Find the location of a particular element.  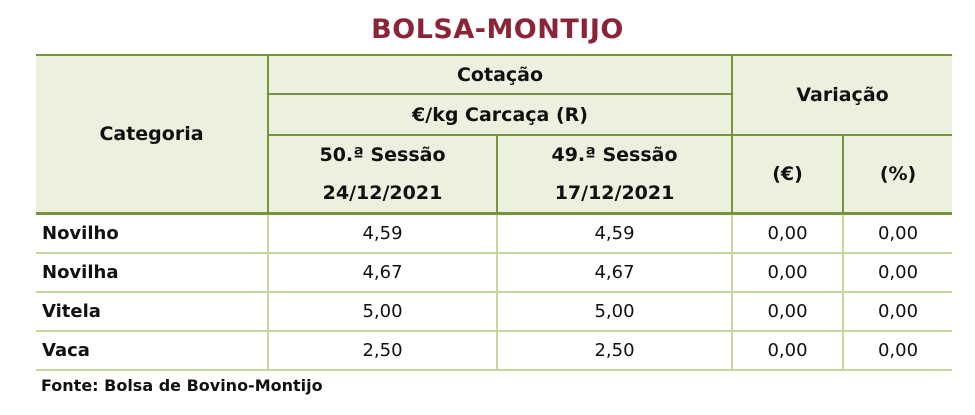

cell-categoria: Vitela is located at coordinates (152, 311).